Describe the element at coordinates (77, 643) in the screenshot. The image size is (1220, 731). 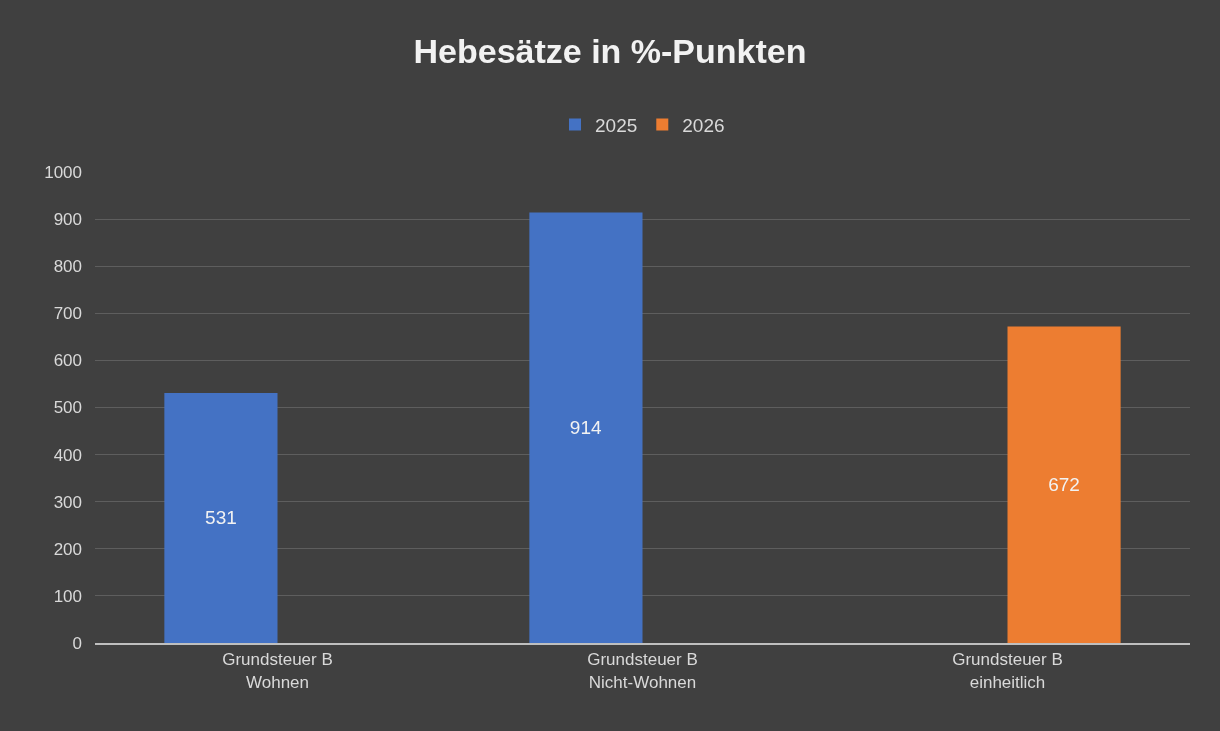
I see `y-tick-label: 0` at that location.